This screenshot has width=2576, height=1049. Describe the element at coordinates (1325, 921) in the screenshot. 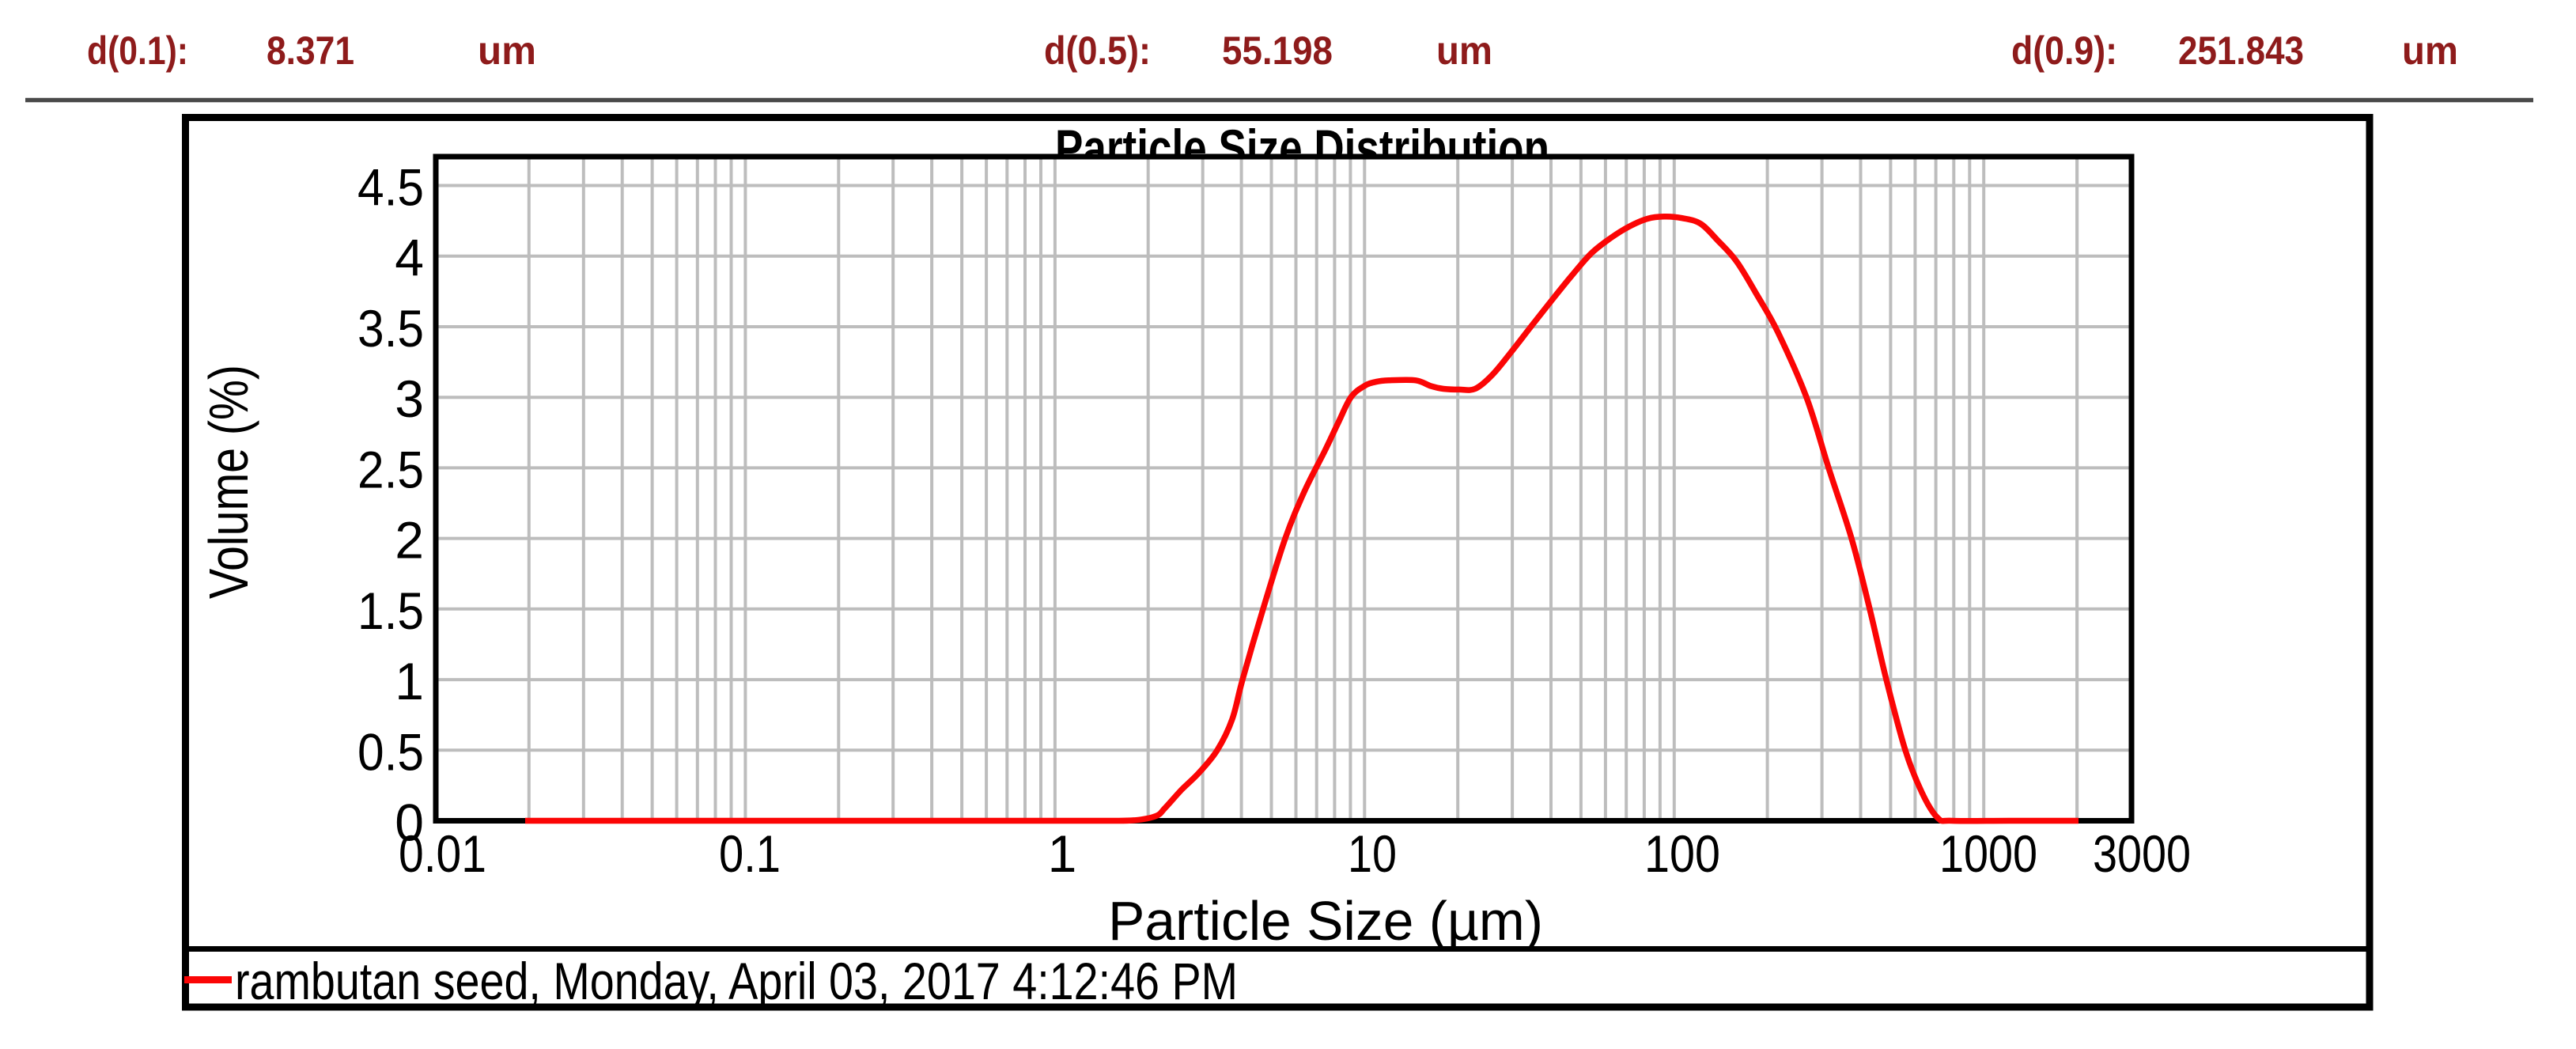

I see `svg-text: Particle Size (µm)` at that location.